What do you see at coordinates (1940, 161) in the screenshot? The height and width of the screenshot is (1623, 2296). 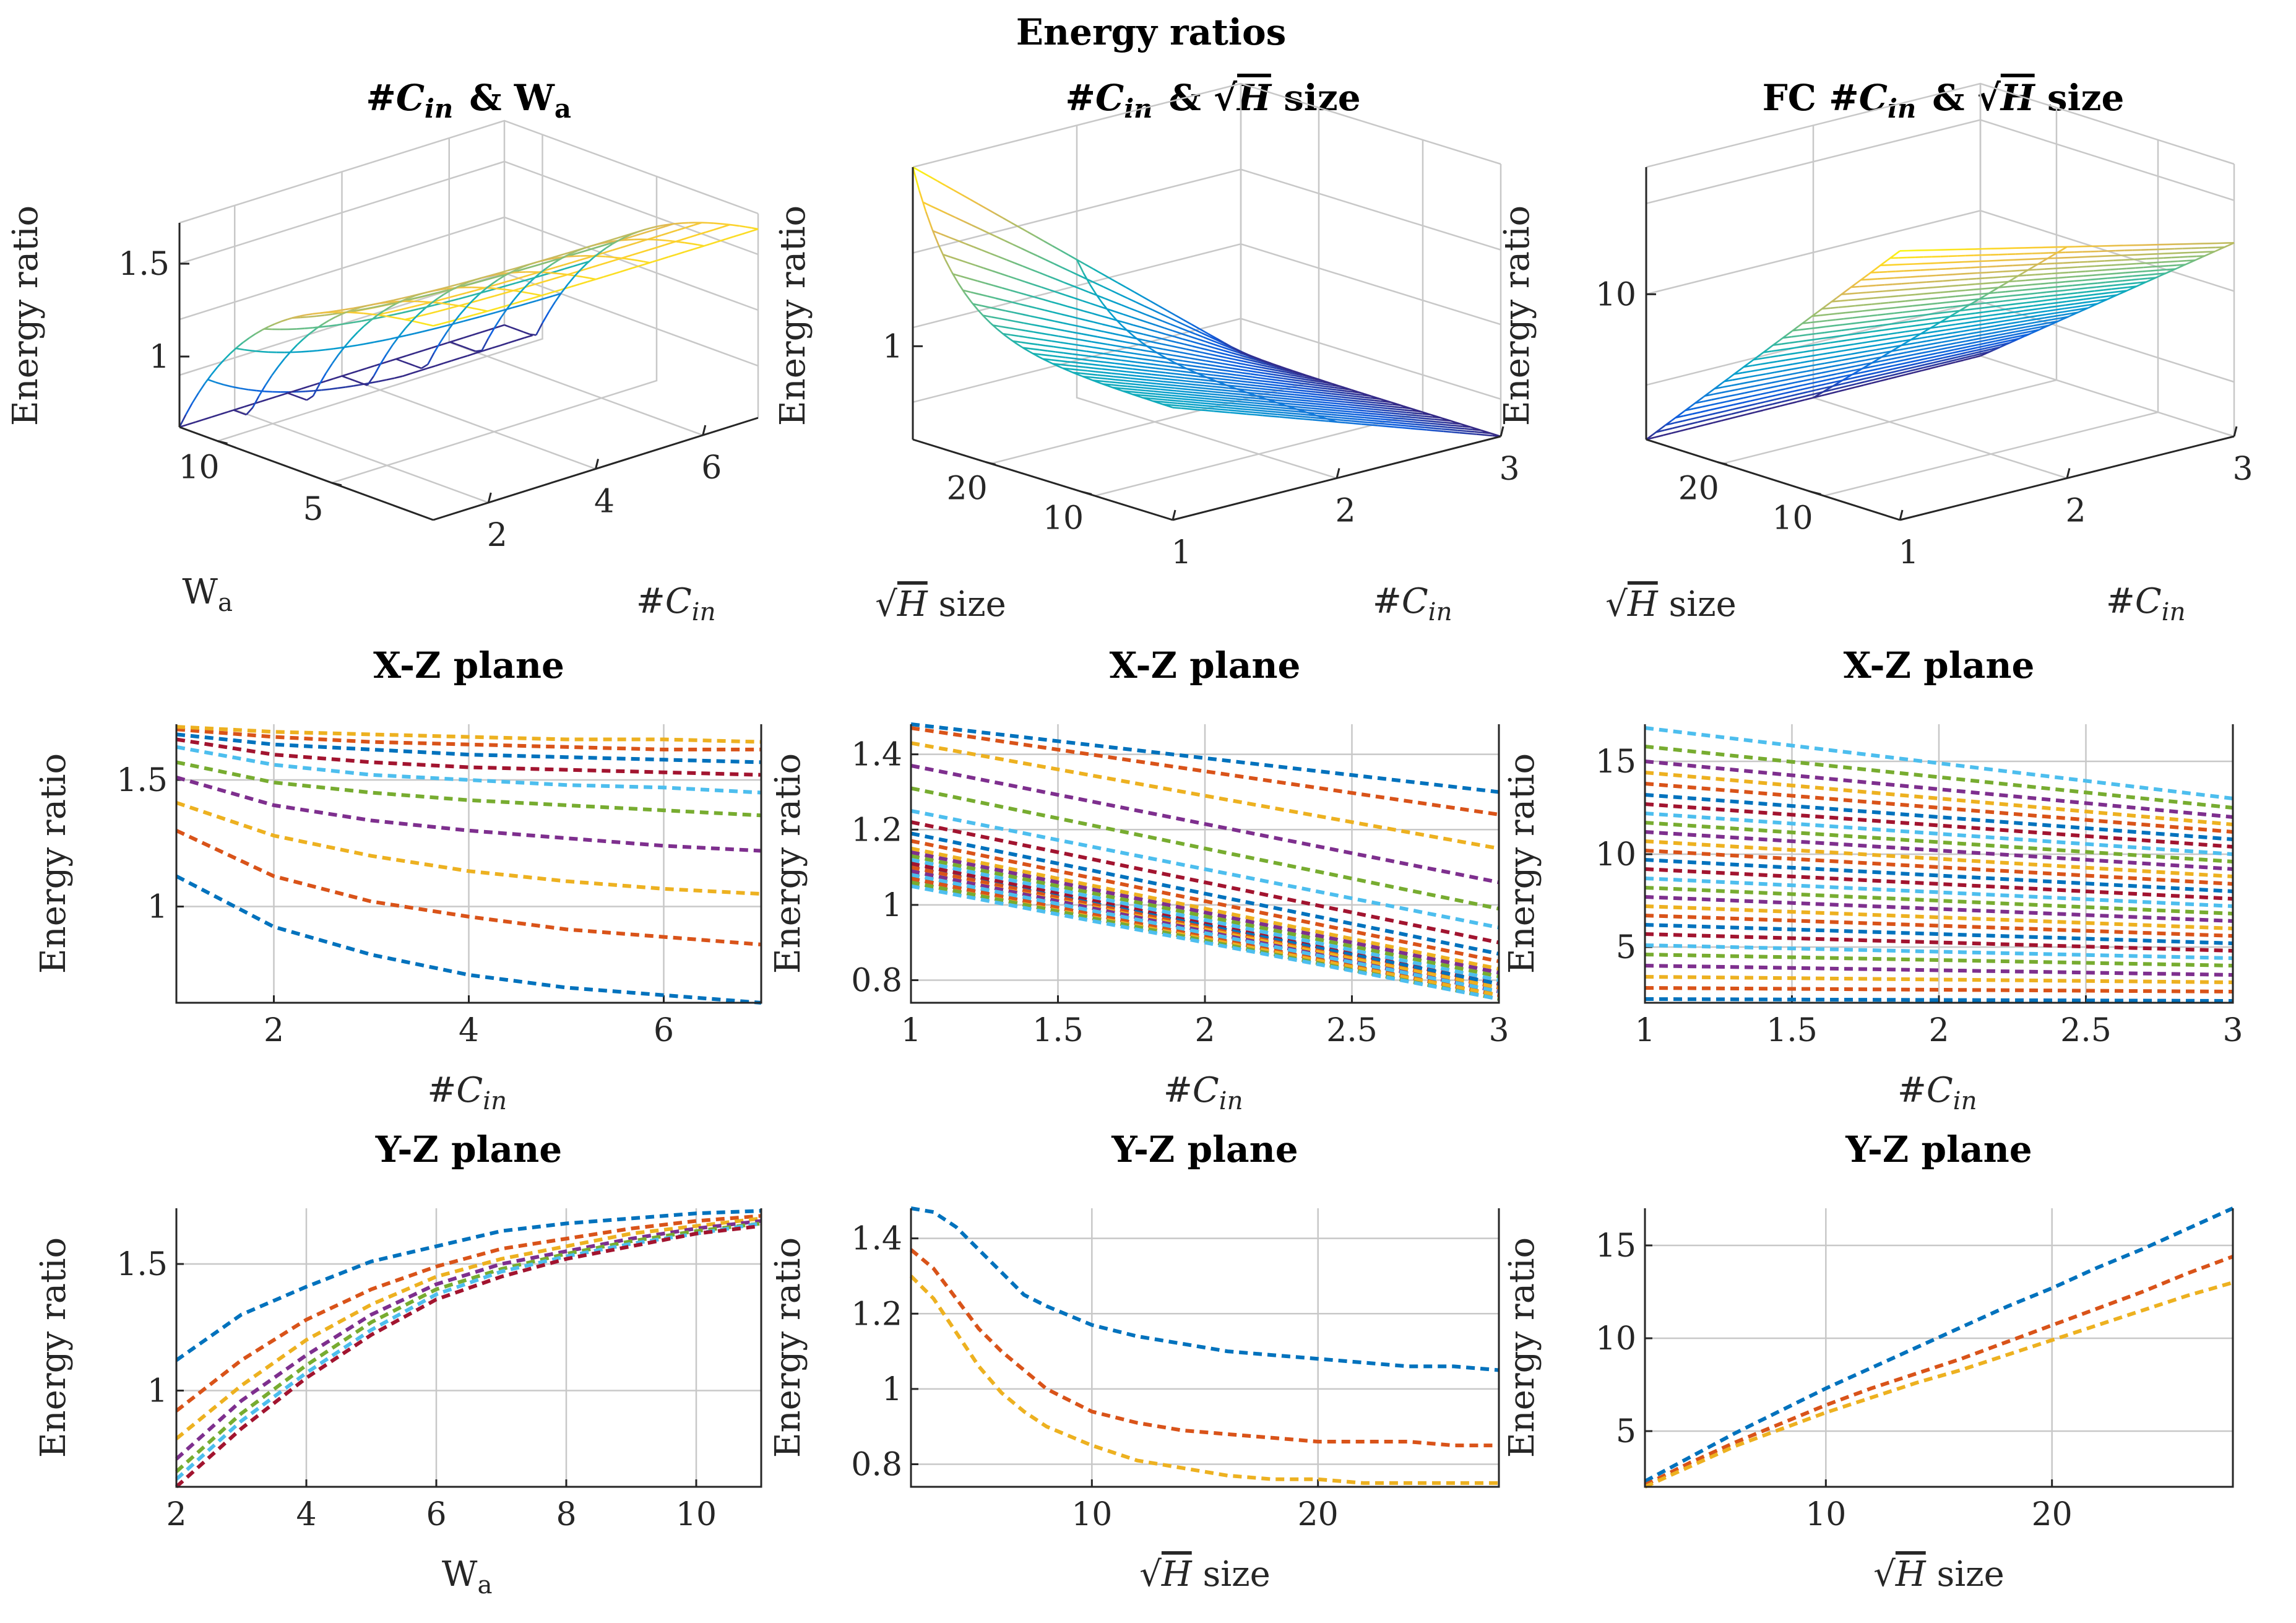 I see `z-gridline` at bounding box center [1940, 161].